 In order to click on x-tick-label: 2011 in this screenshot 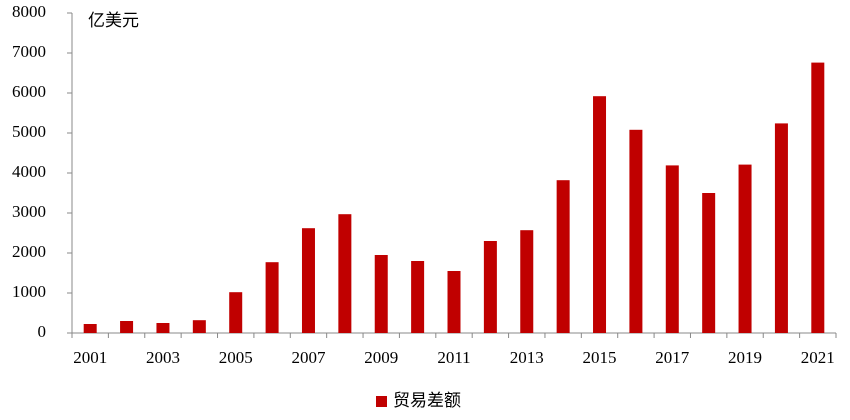, I will do `click(453, 357)`.